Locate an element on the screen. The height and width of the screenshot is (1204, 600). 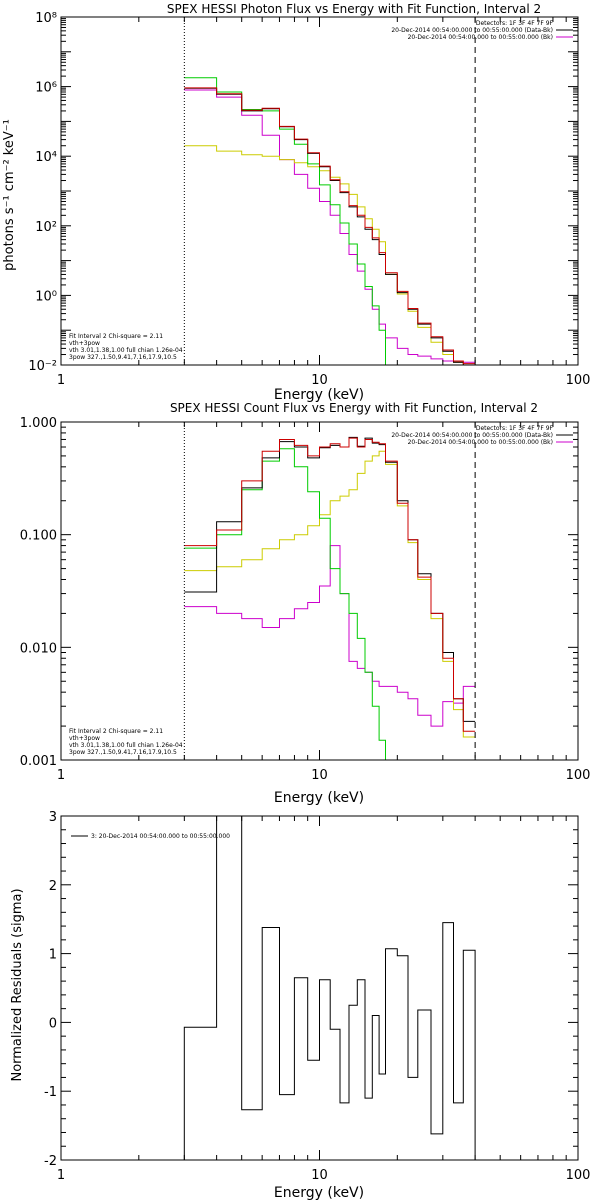
photon-y-tick-label: 10⁰ is located at coordinates (46, 296).